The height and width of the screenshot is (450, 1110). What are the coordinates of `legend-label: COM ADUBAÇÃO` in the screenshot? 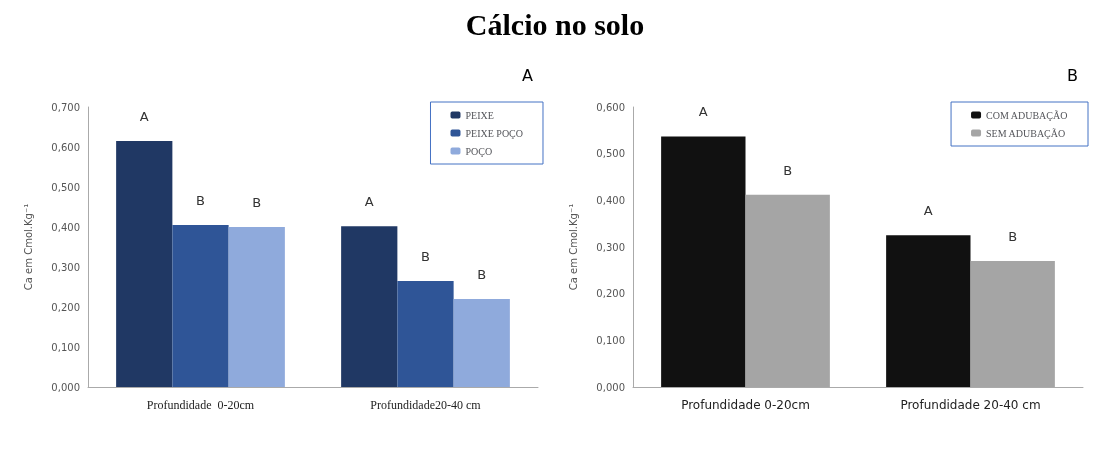 It's located at (1027, 115).